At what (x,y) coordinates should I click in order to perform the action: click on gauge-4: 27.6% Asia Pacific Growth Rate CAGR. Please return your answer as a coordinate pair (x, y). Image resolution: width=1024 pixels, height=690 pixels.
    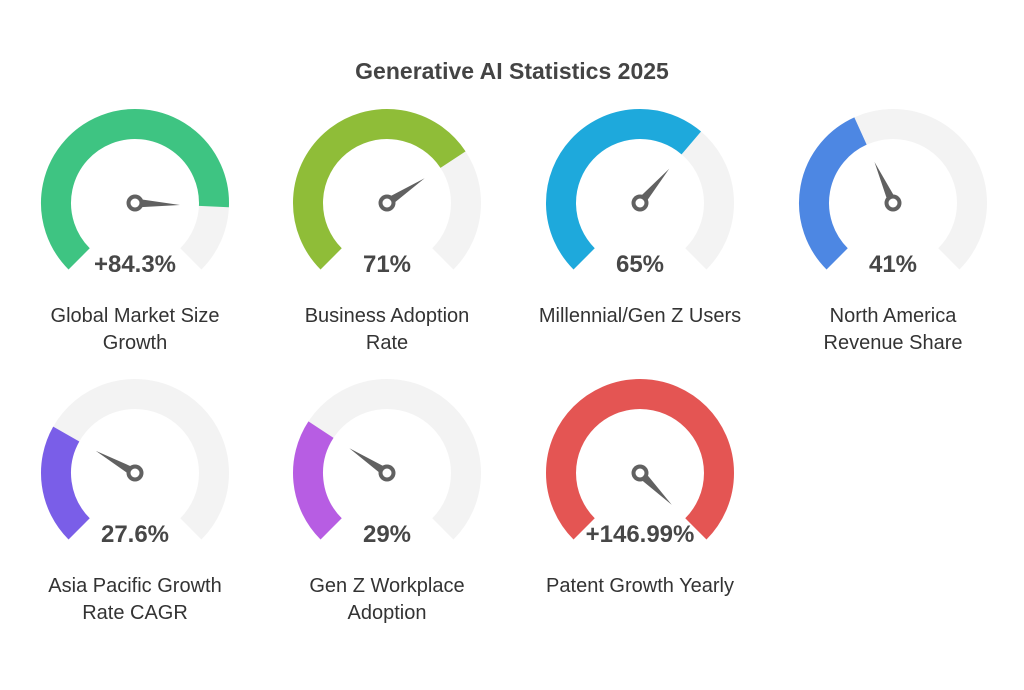
    Looking at the image, I should click on (135, 523).